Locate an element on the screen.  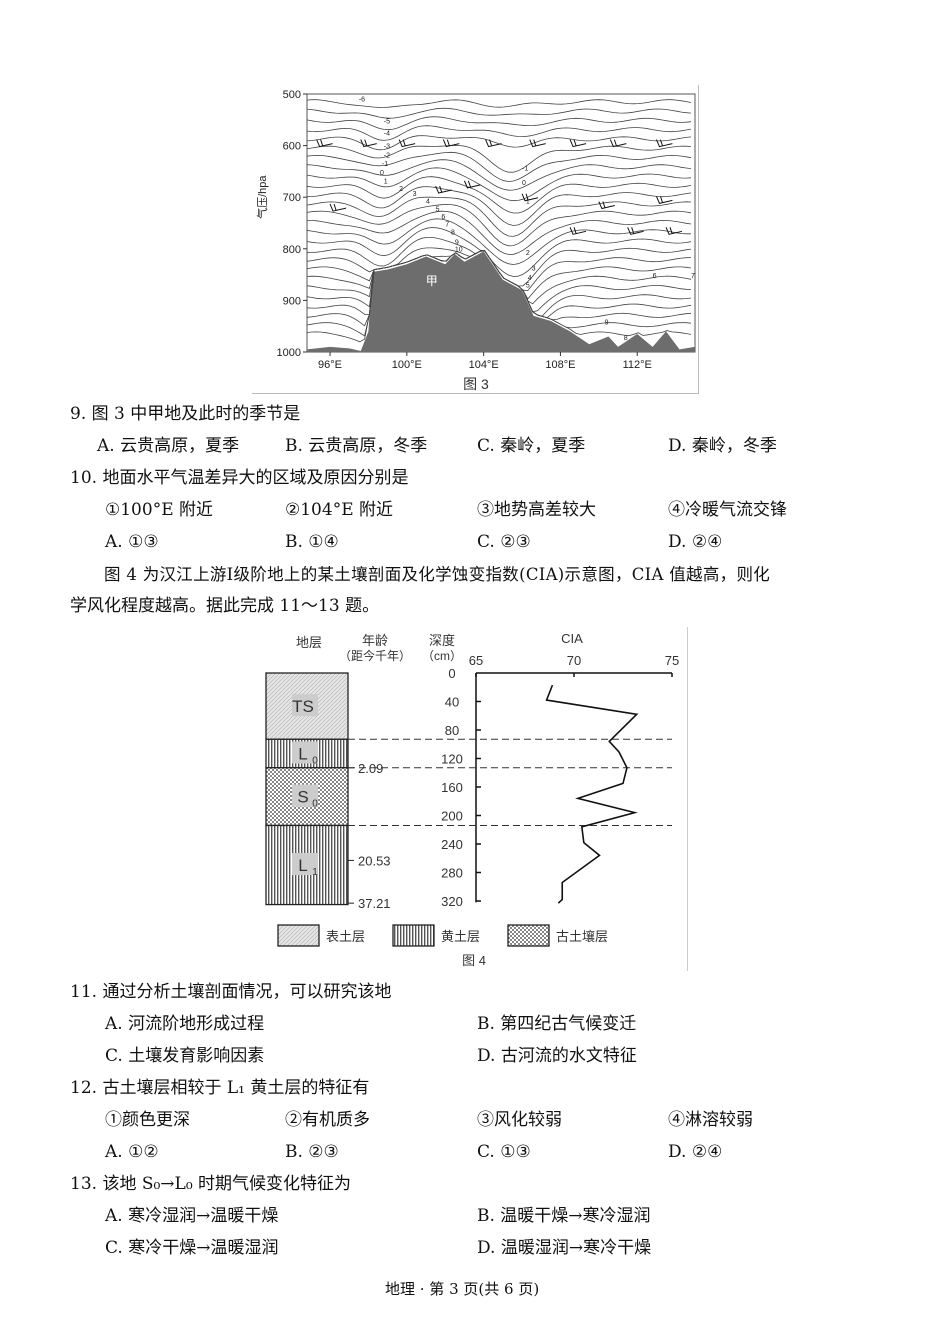
q12-option-b: B. ②③ is located at coordinates (312, 1152).